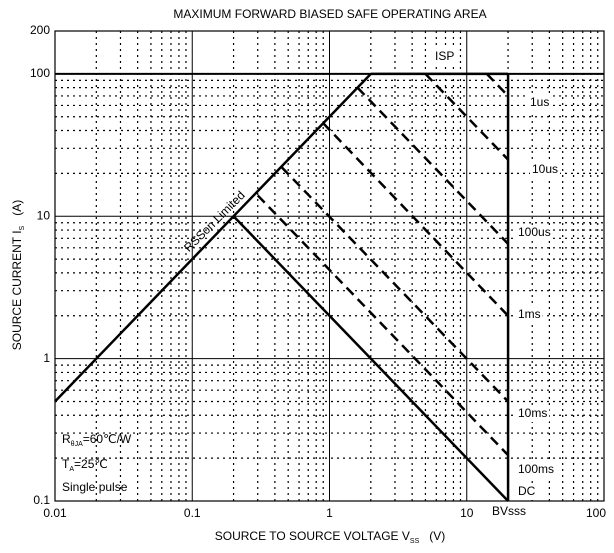 This screenshot has width=614, height=553. I want to click on x-tick-label: 1, so click(329, 513).